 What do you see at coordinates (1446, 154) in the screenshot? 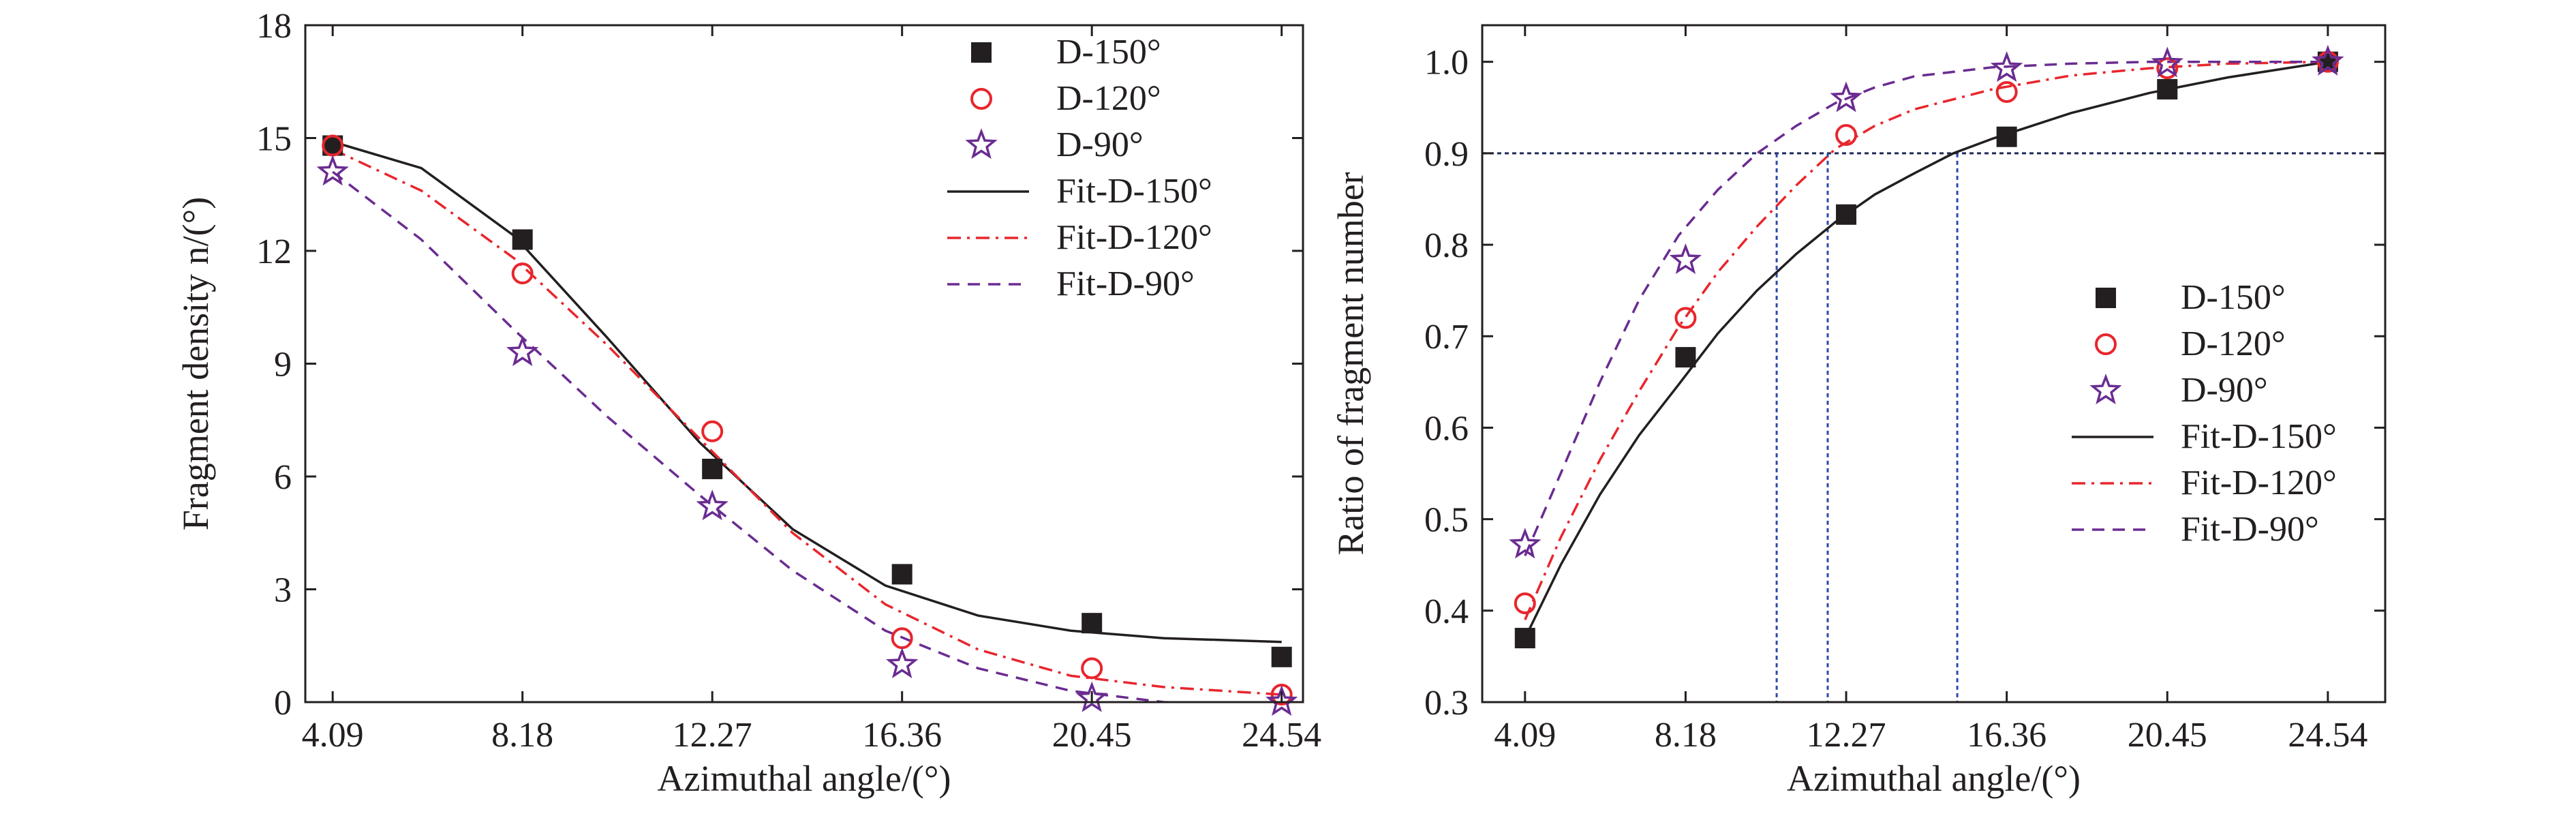
I see `y-tick-label: 0.9` at bounding box center [1446, 154].